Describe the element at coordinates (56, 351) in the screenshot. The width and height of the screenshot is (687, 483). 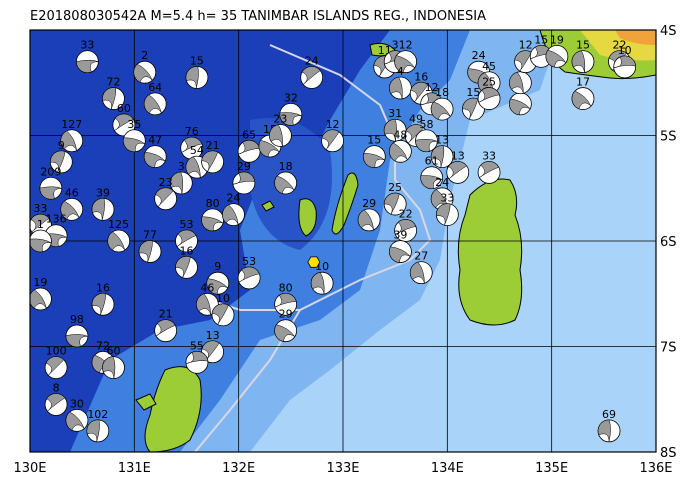
I see `focal-depth-label: 100` at that location.